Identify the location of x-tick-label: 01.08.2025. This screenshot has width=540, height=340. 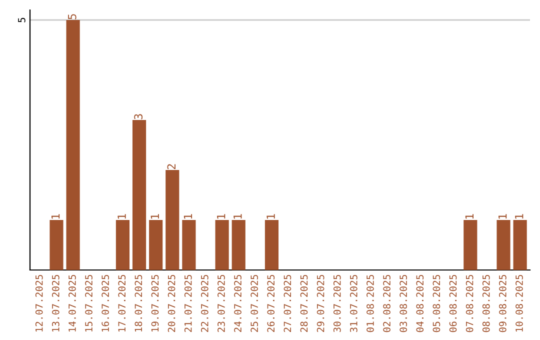
(370, 303).